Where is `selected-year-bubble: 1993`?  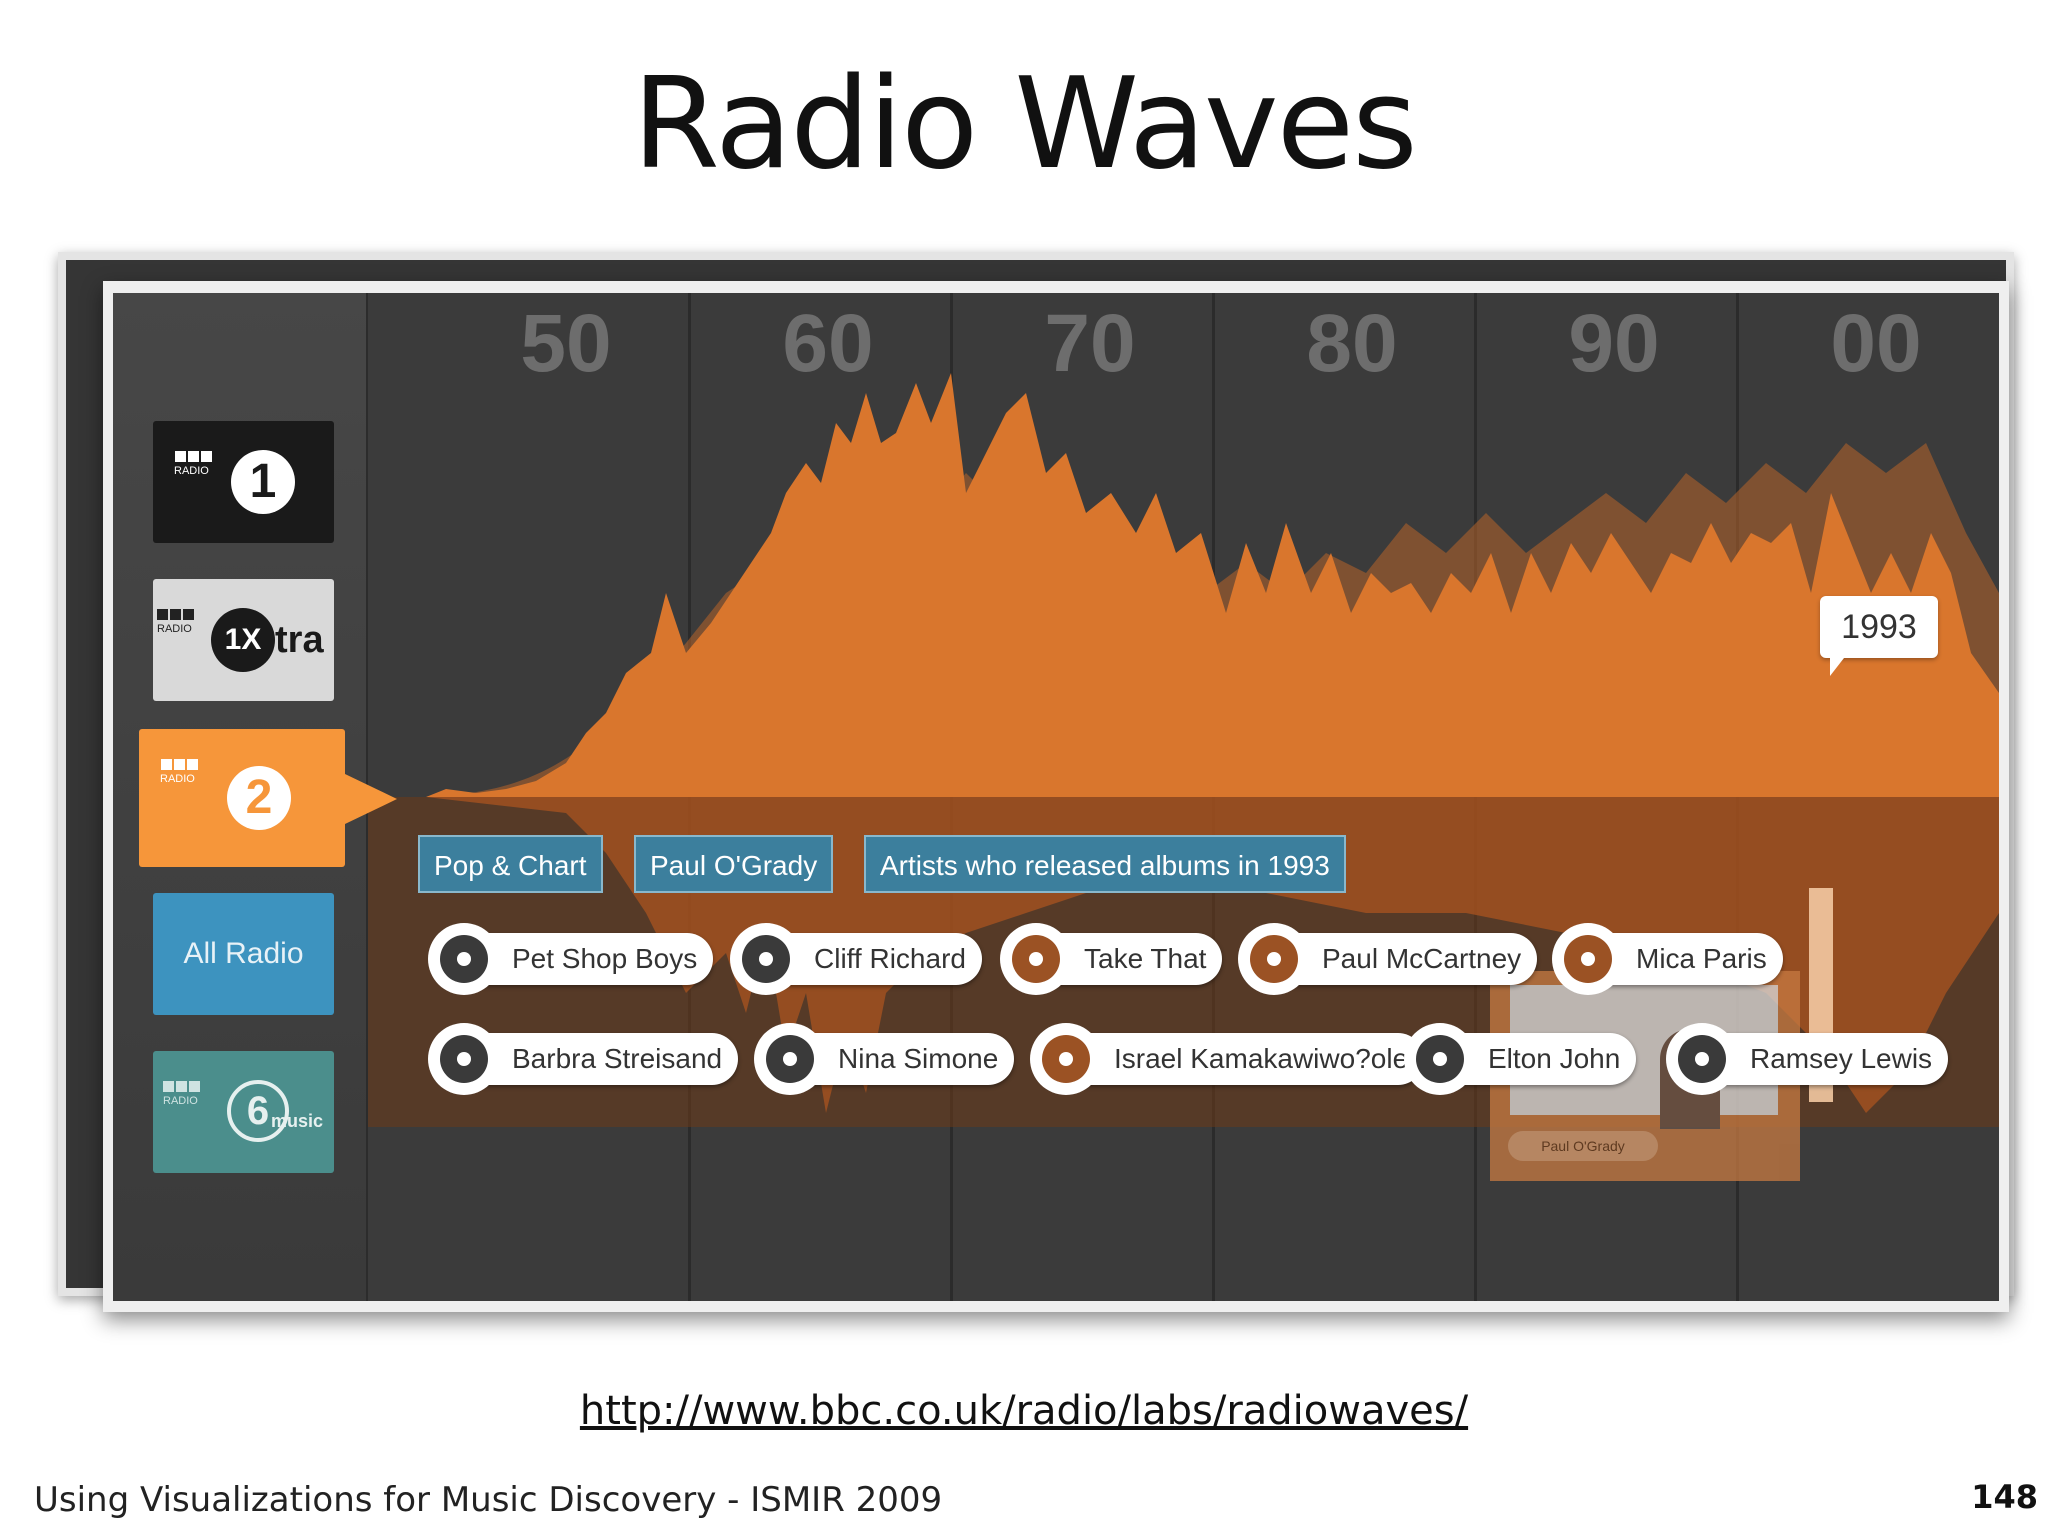
selected-year-bubble: 1993 is located at coordinates (1879, 636).